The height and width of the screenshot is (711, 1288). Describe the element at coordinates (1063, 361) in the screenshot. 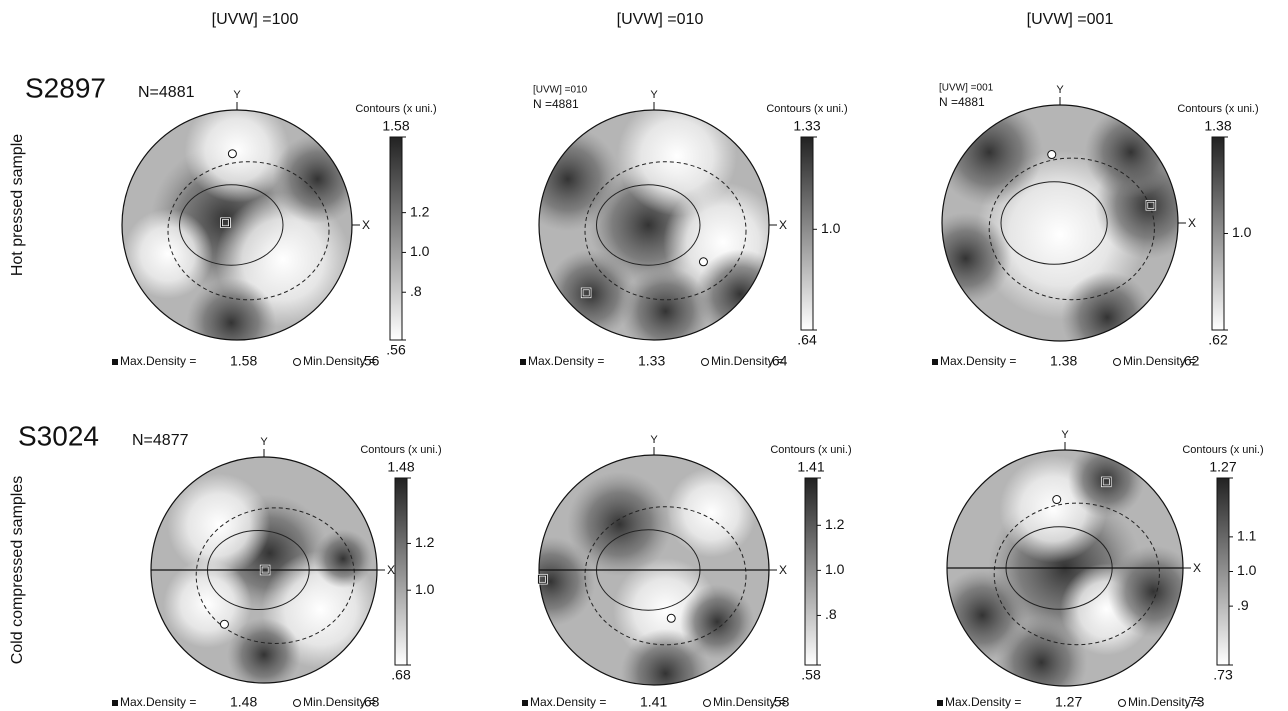

I see `max-value: 1.38` at that location.